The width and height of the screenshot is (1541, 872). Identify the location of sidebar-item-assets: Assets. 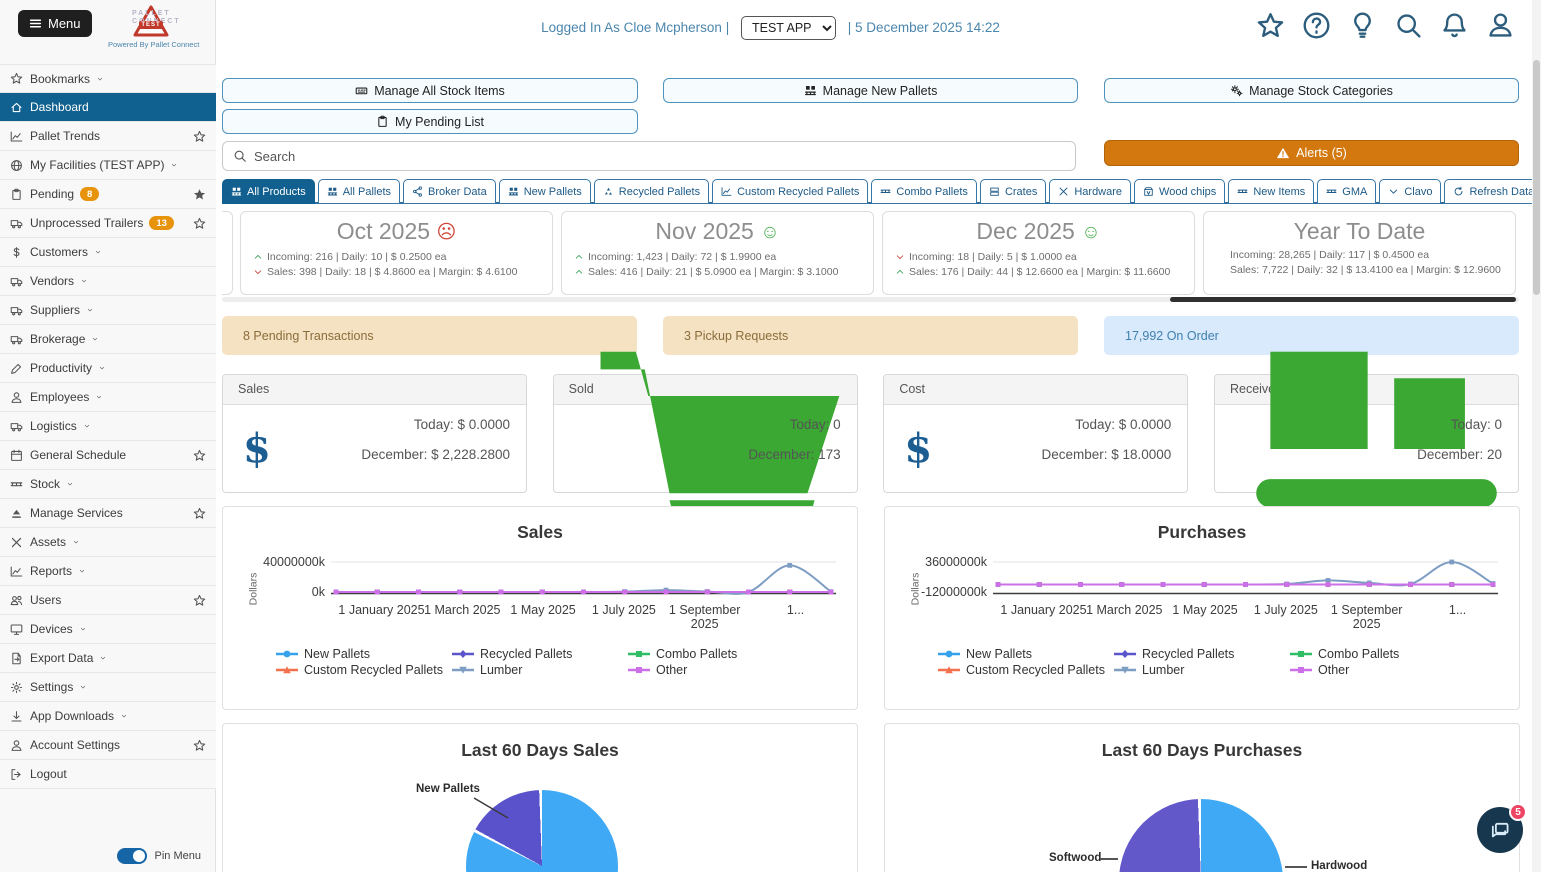
(108, 542).